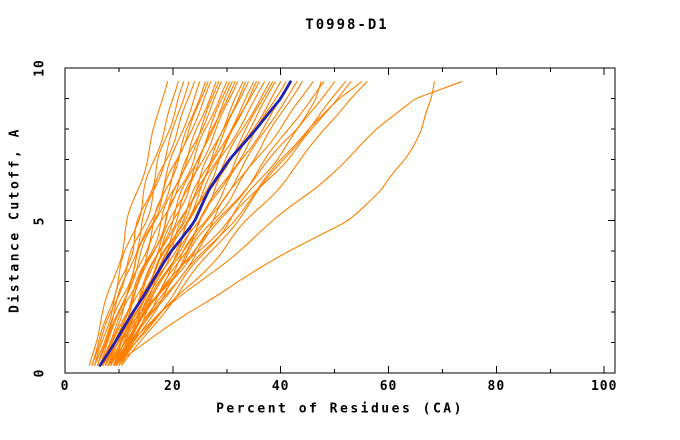 This screenshot has width=680, height=440. I want to click on model-02-curve, so click(135, 223).